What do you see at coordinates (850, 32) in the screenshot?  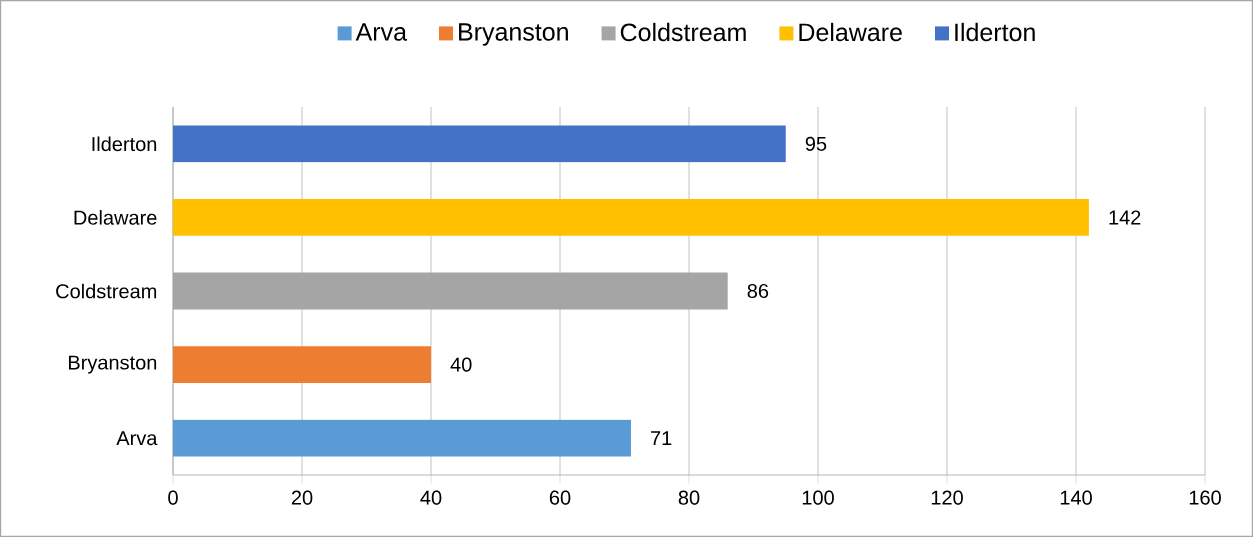 I see `legend-label: Delaware` at bounding box center [850, 32].